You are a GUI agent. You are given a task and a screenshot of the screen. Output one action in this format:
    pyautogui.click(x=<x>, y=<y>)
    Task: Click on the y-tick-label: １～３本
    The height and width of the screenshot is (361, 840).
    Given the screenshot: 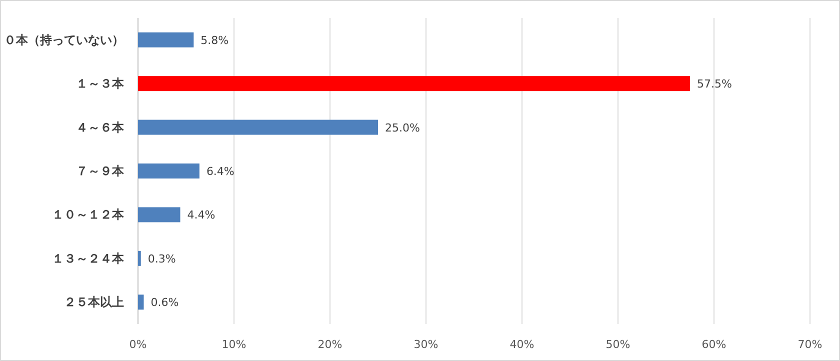 What is the action you would take?
    pyautogui.click(x=100, y=83)
    